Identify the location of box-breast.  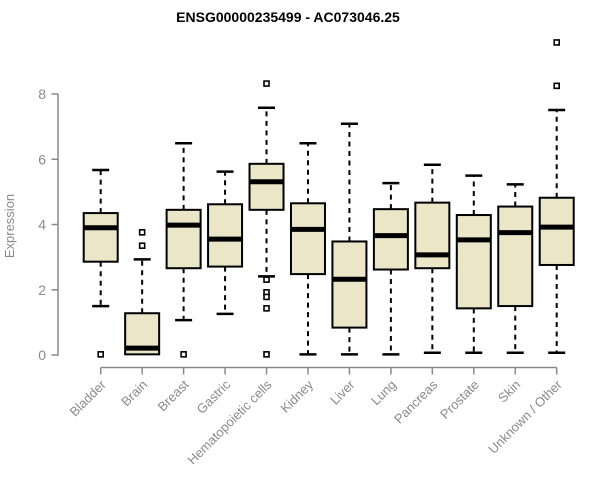
(183, 250).